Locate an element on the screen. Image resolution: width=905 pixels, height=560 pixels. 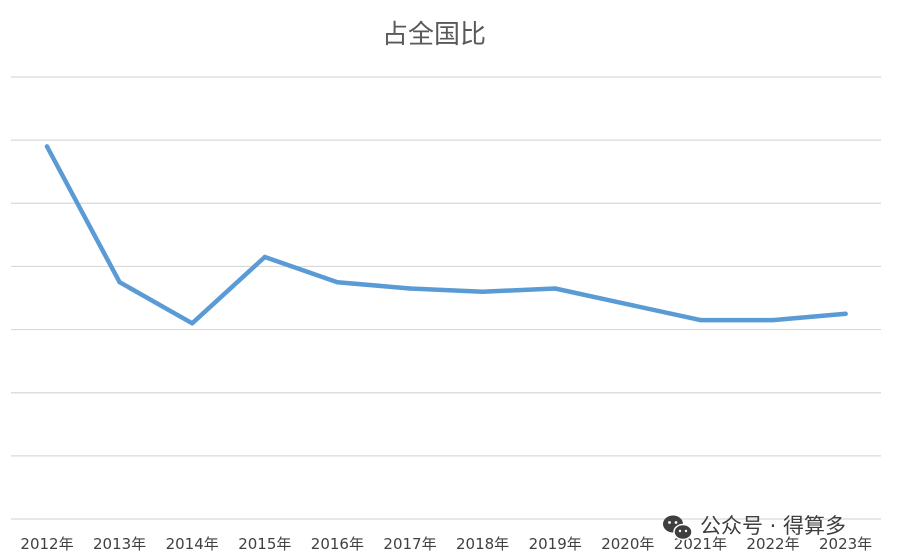
x-tick-label: 2016年 is located at coordinates (337, 544).